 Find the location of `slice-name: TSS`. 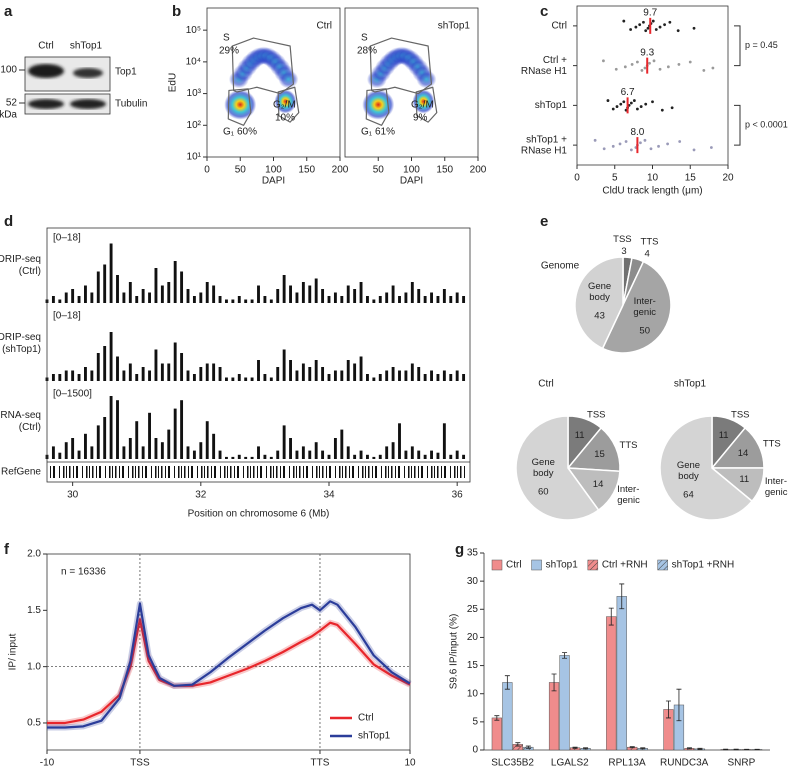

slice-name: TSS is located at coordinates (596, 415).